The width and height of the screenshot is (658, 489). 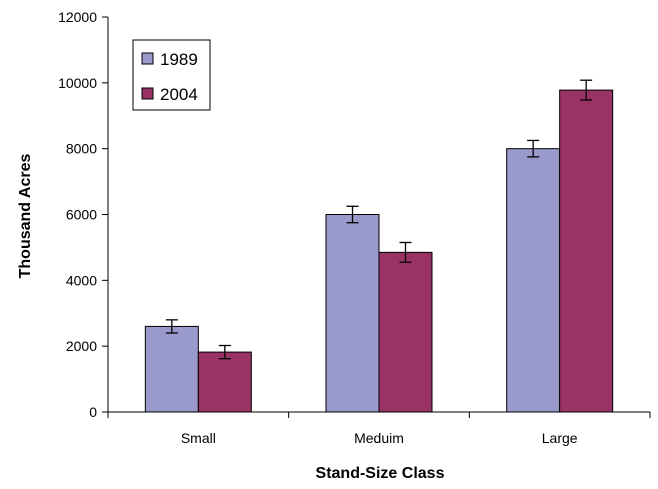 What do you see at coordinates (380, 473) in the screenshot?
I see `x-axis-title: Stand-Size Class` at bounding box center [380, 473].